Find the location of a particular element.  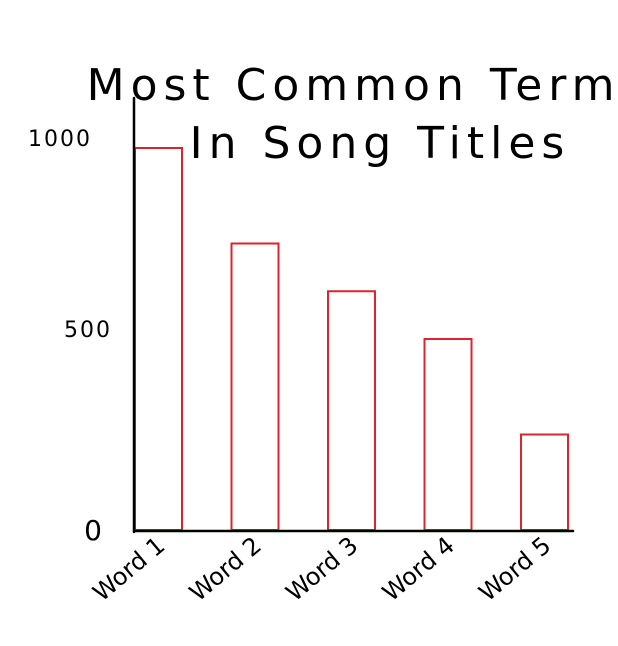

x-category-labels: Word 1 Word 2 Word 3 Word 4 Word 5 is located at coordinates (322, 569).